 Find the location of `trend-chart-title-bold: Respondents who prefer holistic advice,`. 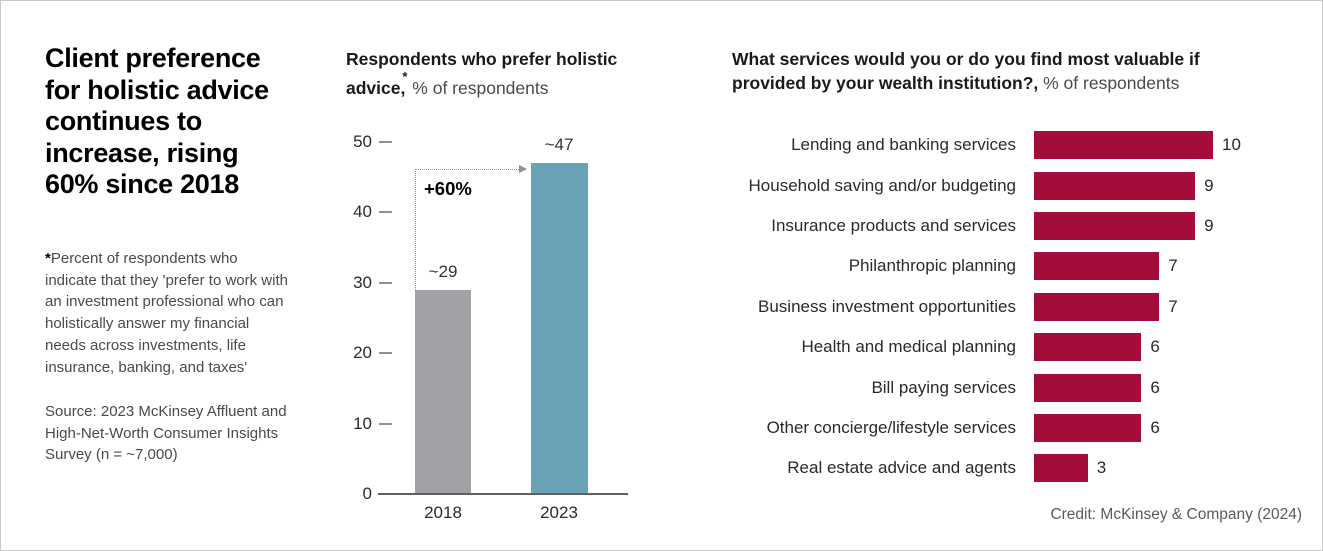

trend-chart-title-bold: Respondents who prefer holistic advice, is located at coordinates (482, 73).